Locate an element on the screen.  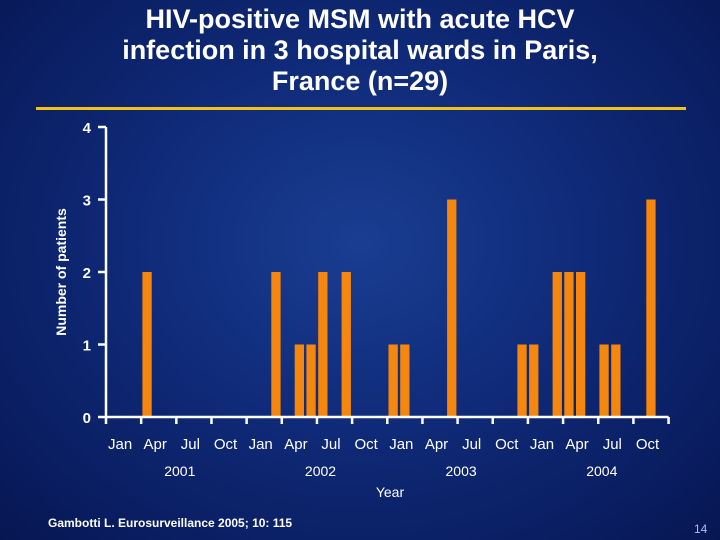
year-label: 2003 is located at coordinates (461, 471).